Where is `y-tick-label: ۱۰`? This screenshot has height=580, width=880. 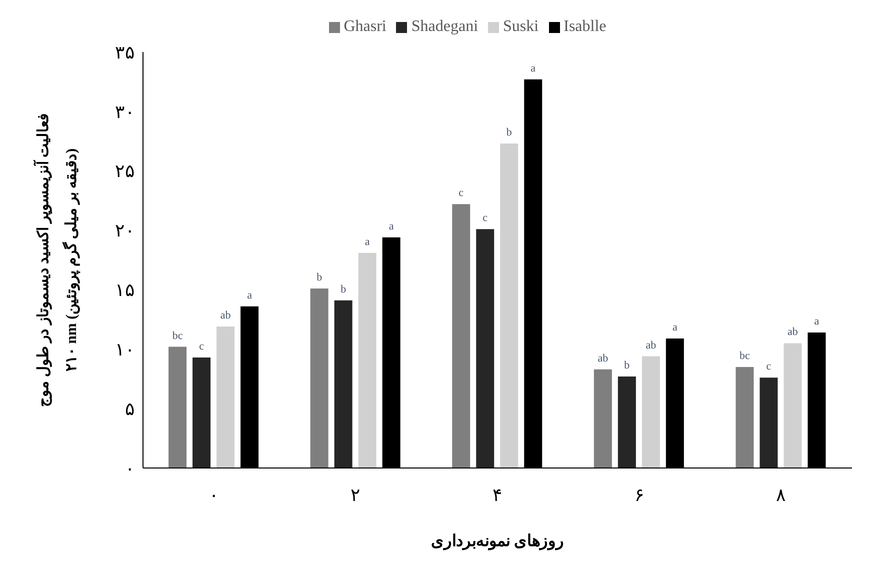 y-tick-label: ۱۰ is located at coordinates (125, 350).